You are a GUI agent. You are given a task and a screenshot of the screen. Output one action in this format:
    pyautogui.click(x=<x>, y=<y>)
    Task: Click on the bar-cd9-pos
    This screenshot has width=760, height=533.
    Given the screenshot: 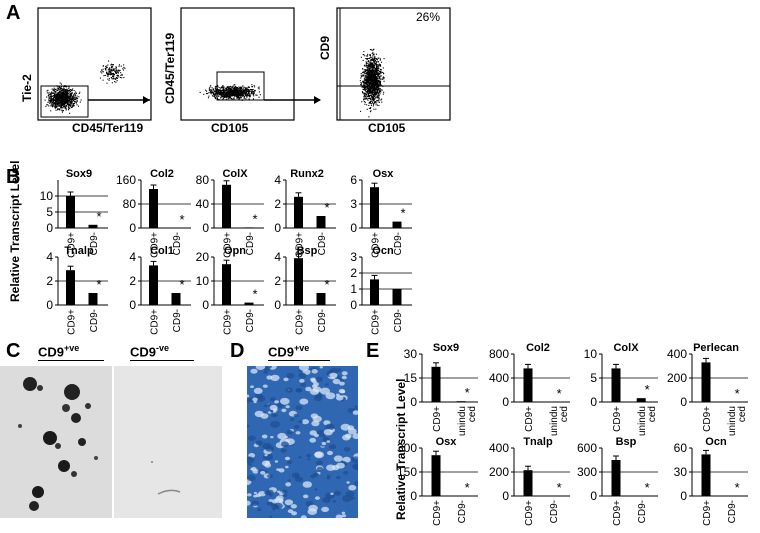 What is the action you would take?
    pyautogui.click(x=528, y=385)
    